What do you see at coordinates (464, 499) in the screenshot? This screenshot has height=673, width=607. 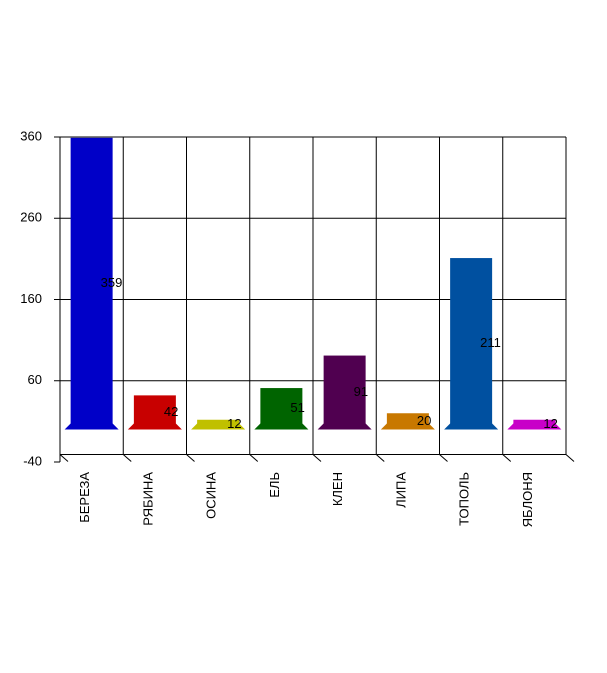 I see `x-tick-label: ТОПОЛЬ` at bounding box center [464, 499].